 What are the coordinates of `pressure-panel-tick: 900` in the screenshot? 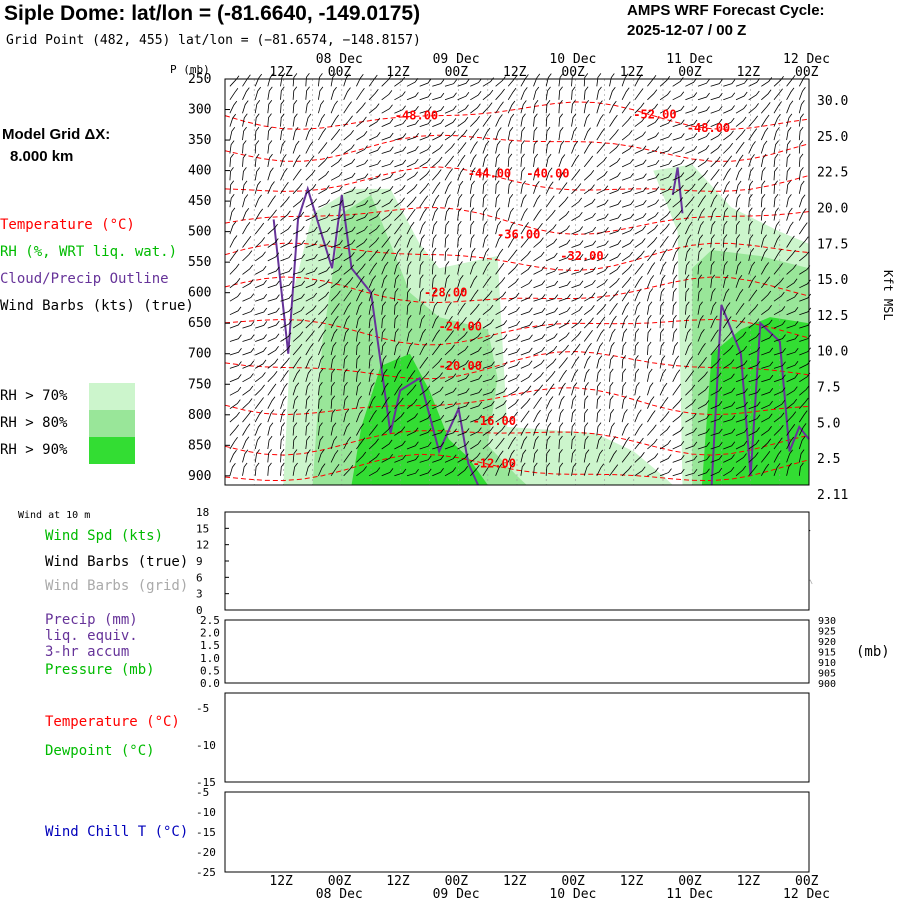 It's located at (827, 684).